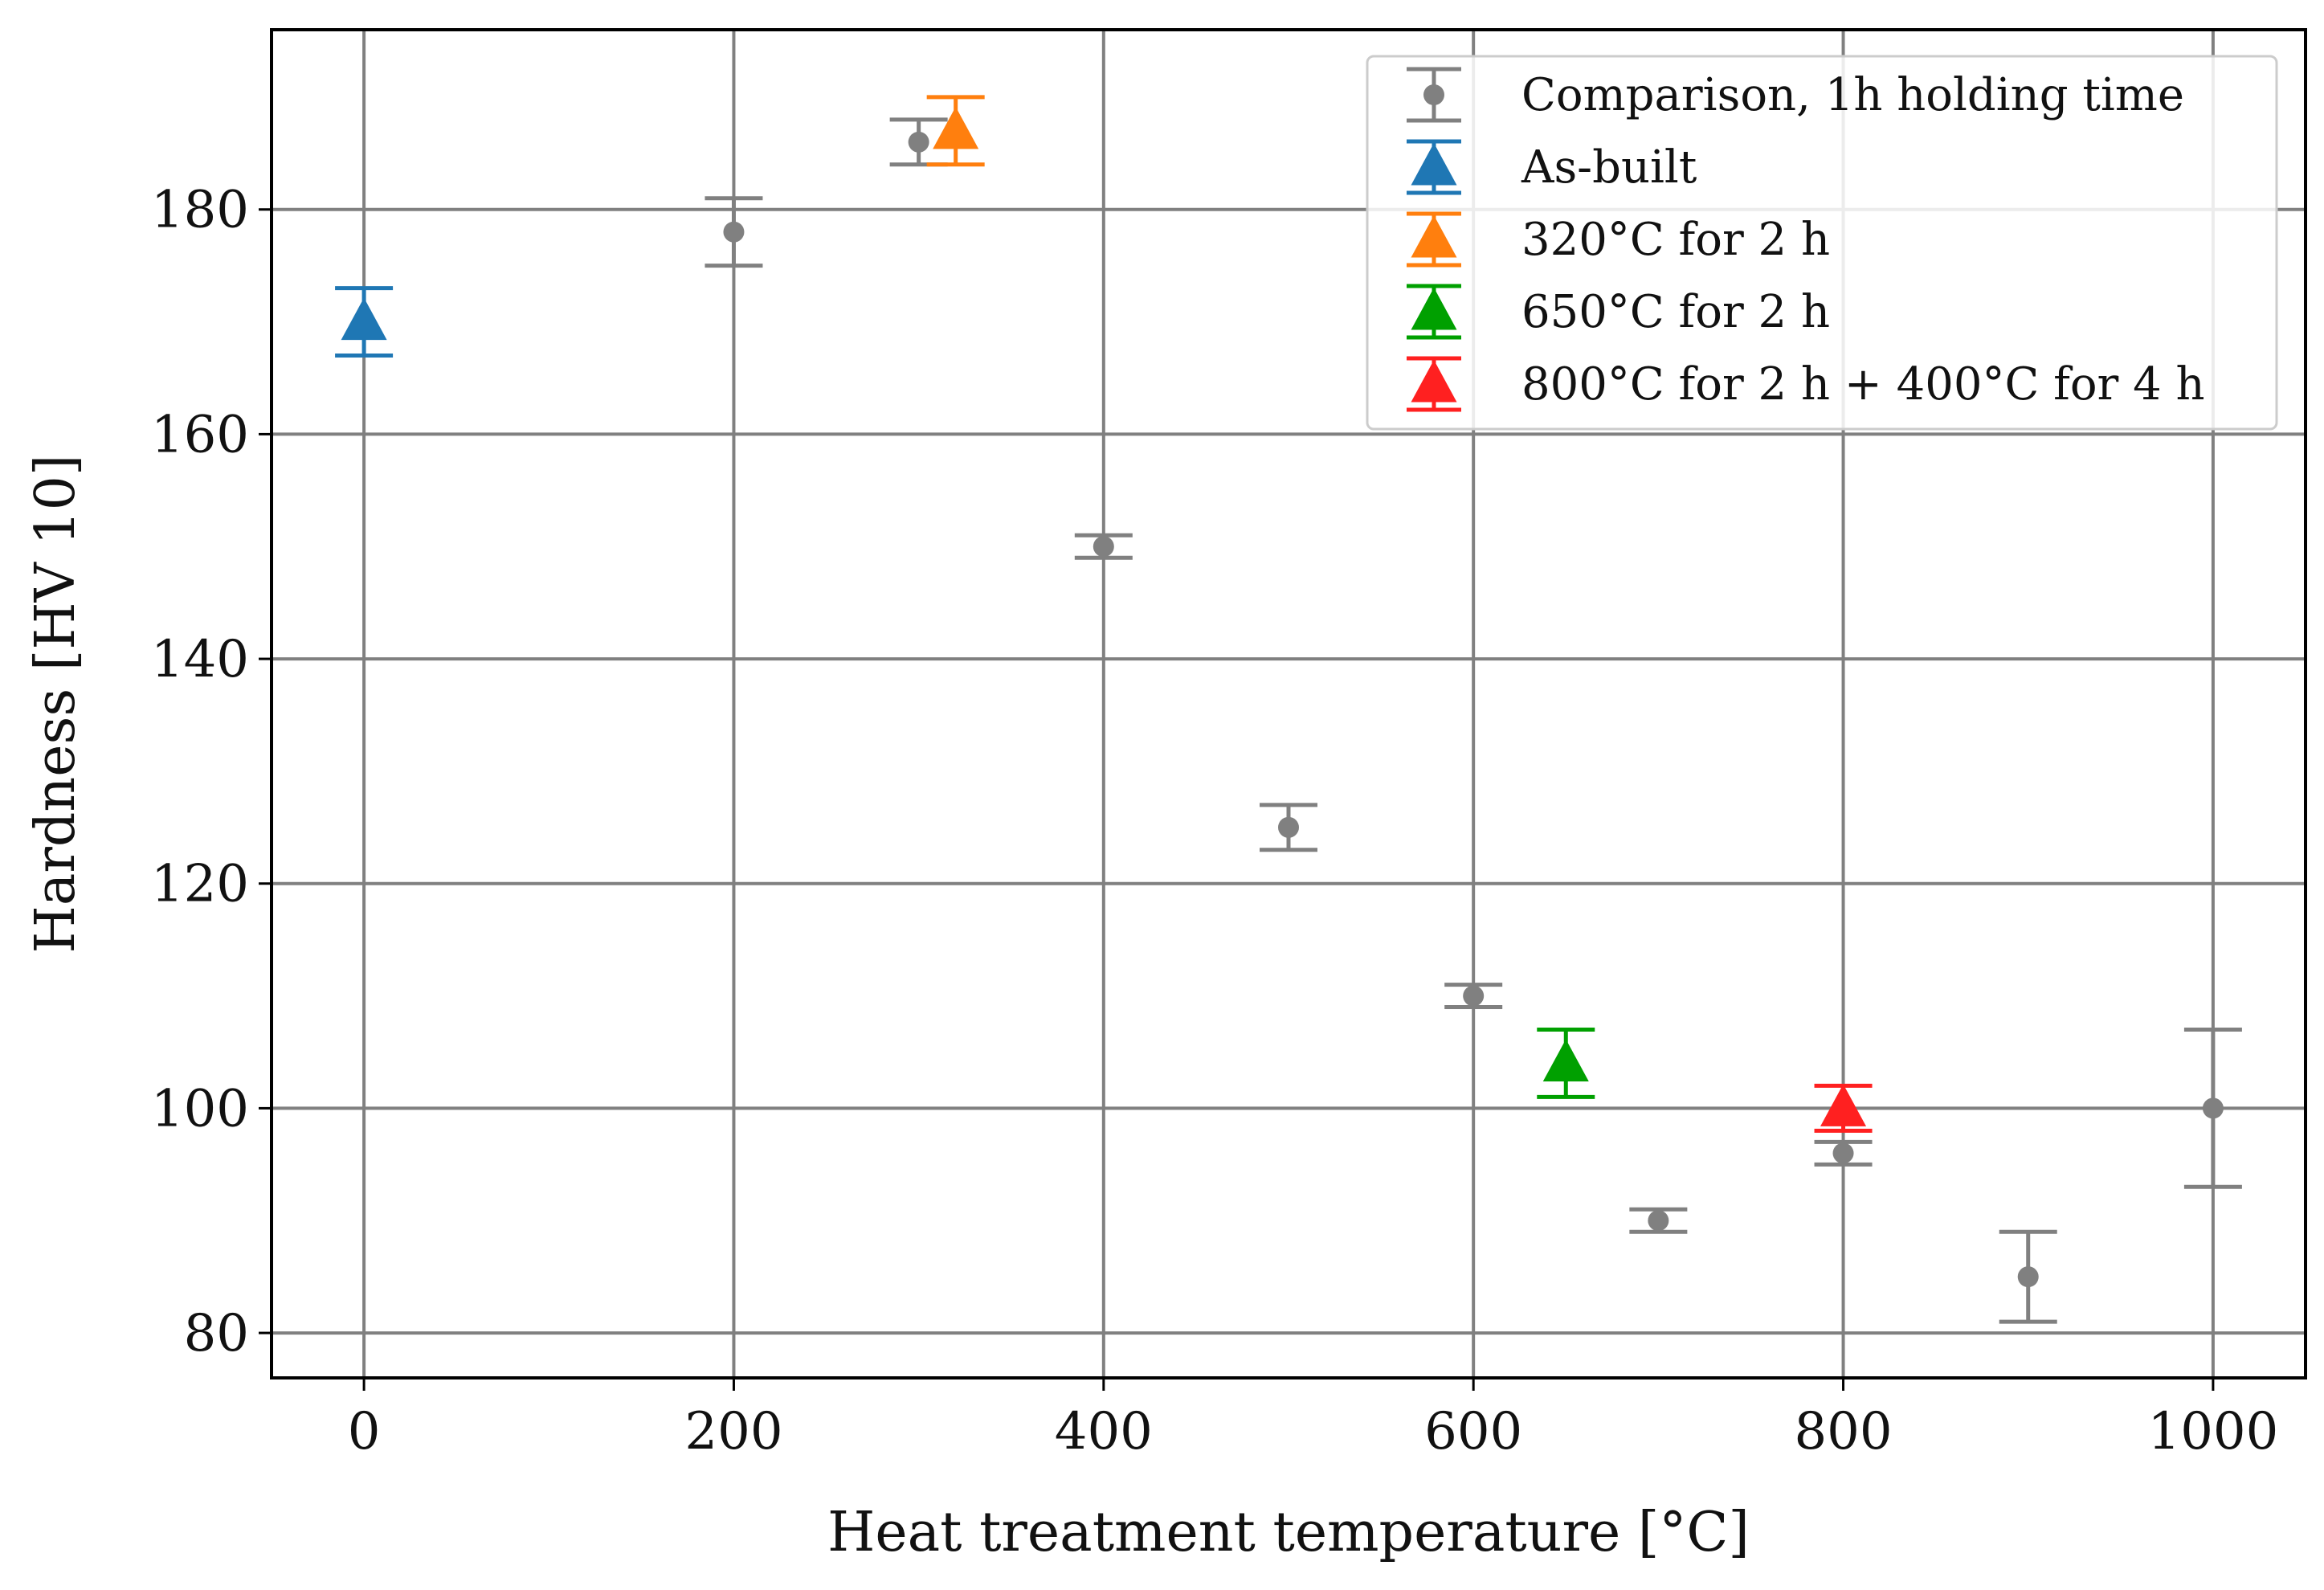 The image size is (2324, 1590). Describe the element at coordinates (56, 704) in the screenshot. I see `y-axis-label: Hardness [HV 10]` at that location.